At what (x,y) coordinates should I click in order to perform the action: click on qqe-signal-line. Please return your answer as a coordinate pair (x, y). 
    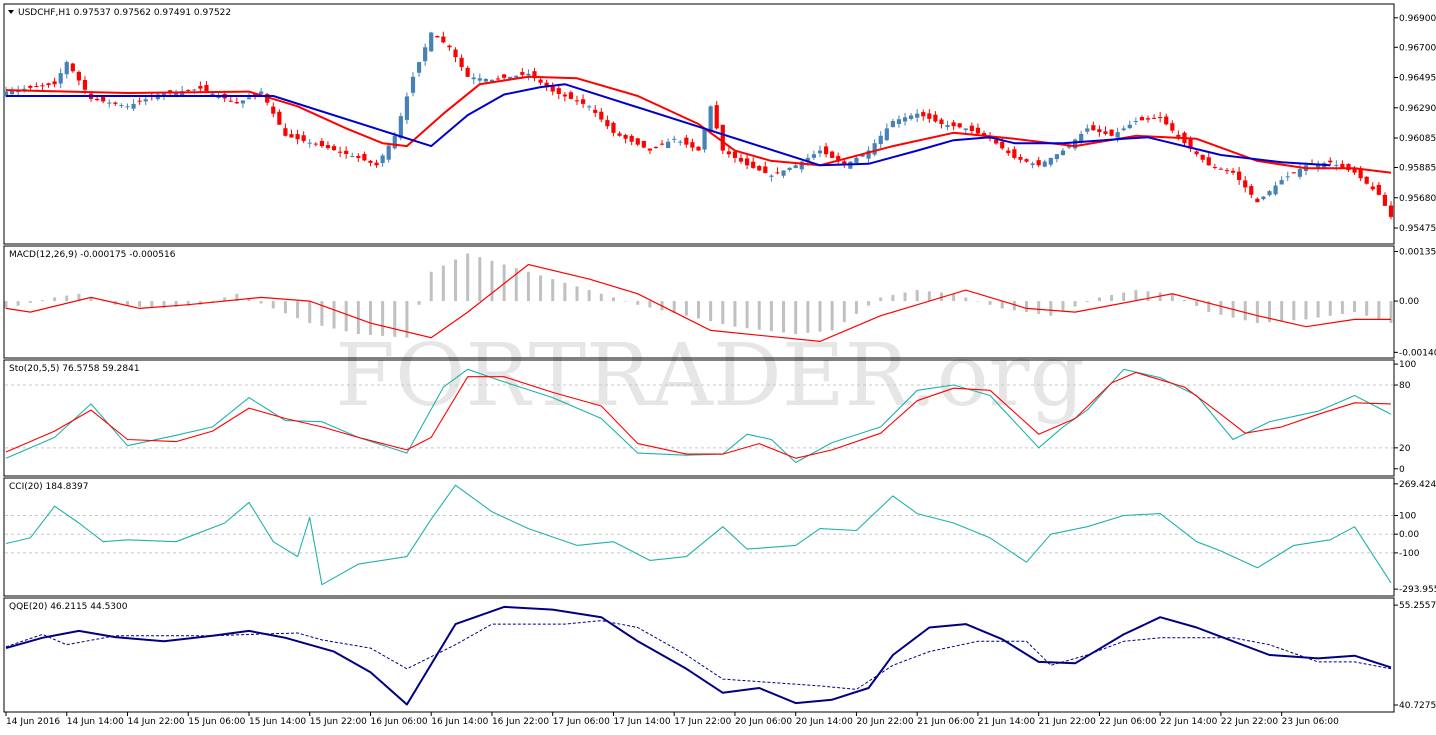
    Looking at the image, I should click on (698, 655).